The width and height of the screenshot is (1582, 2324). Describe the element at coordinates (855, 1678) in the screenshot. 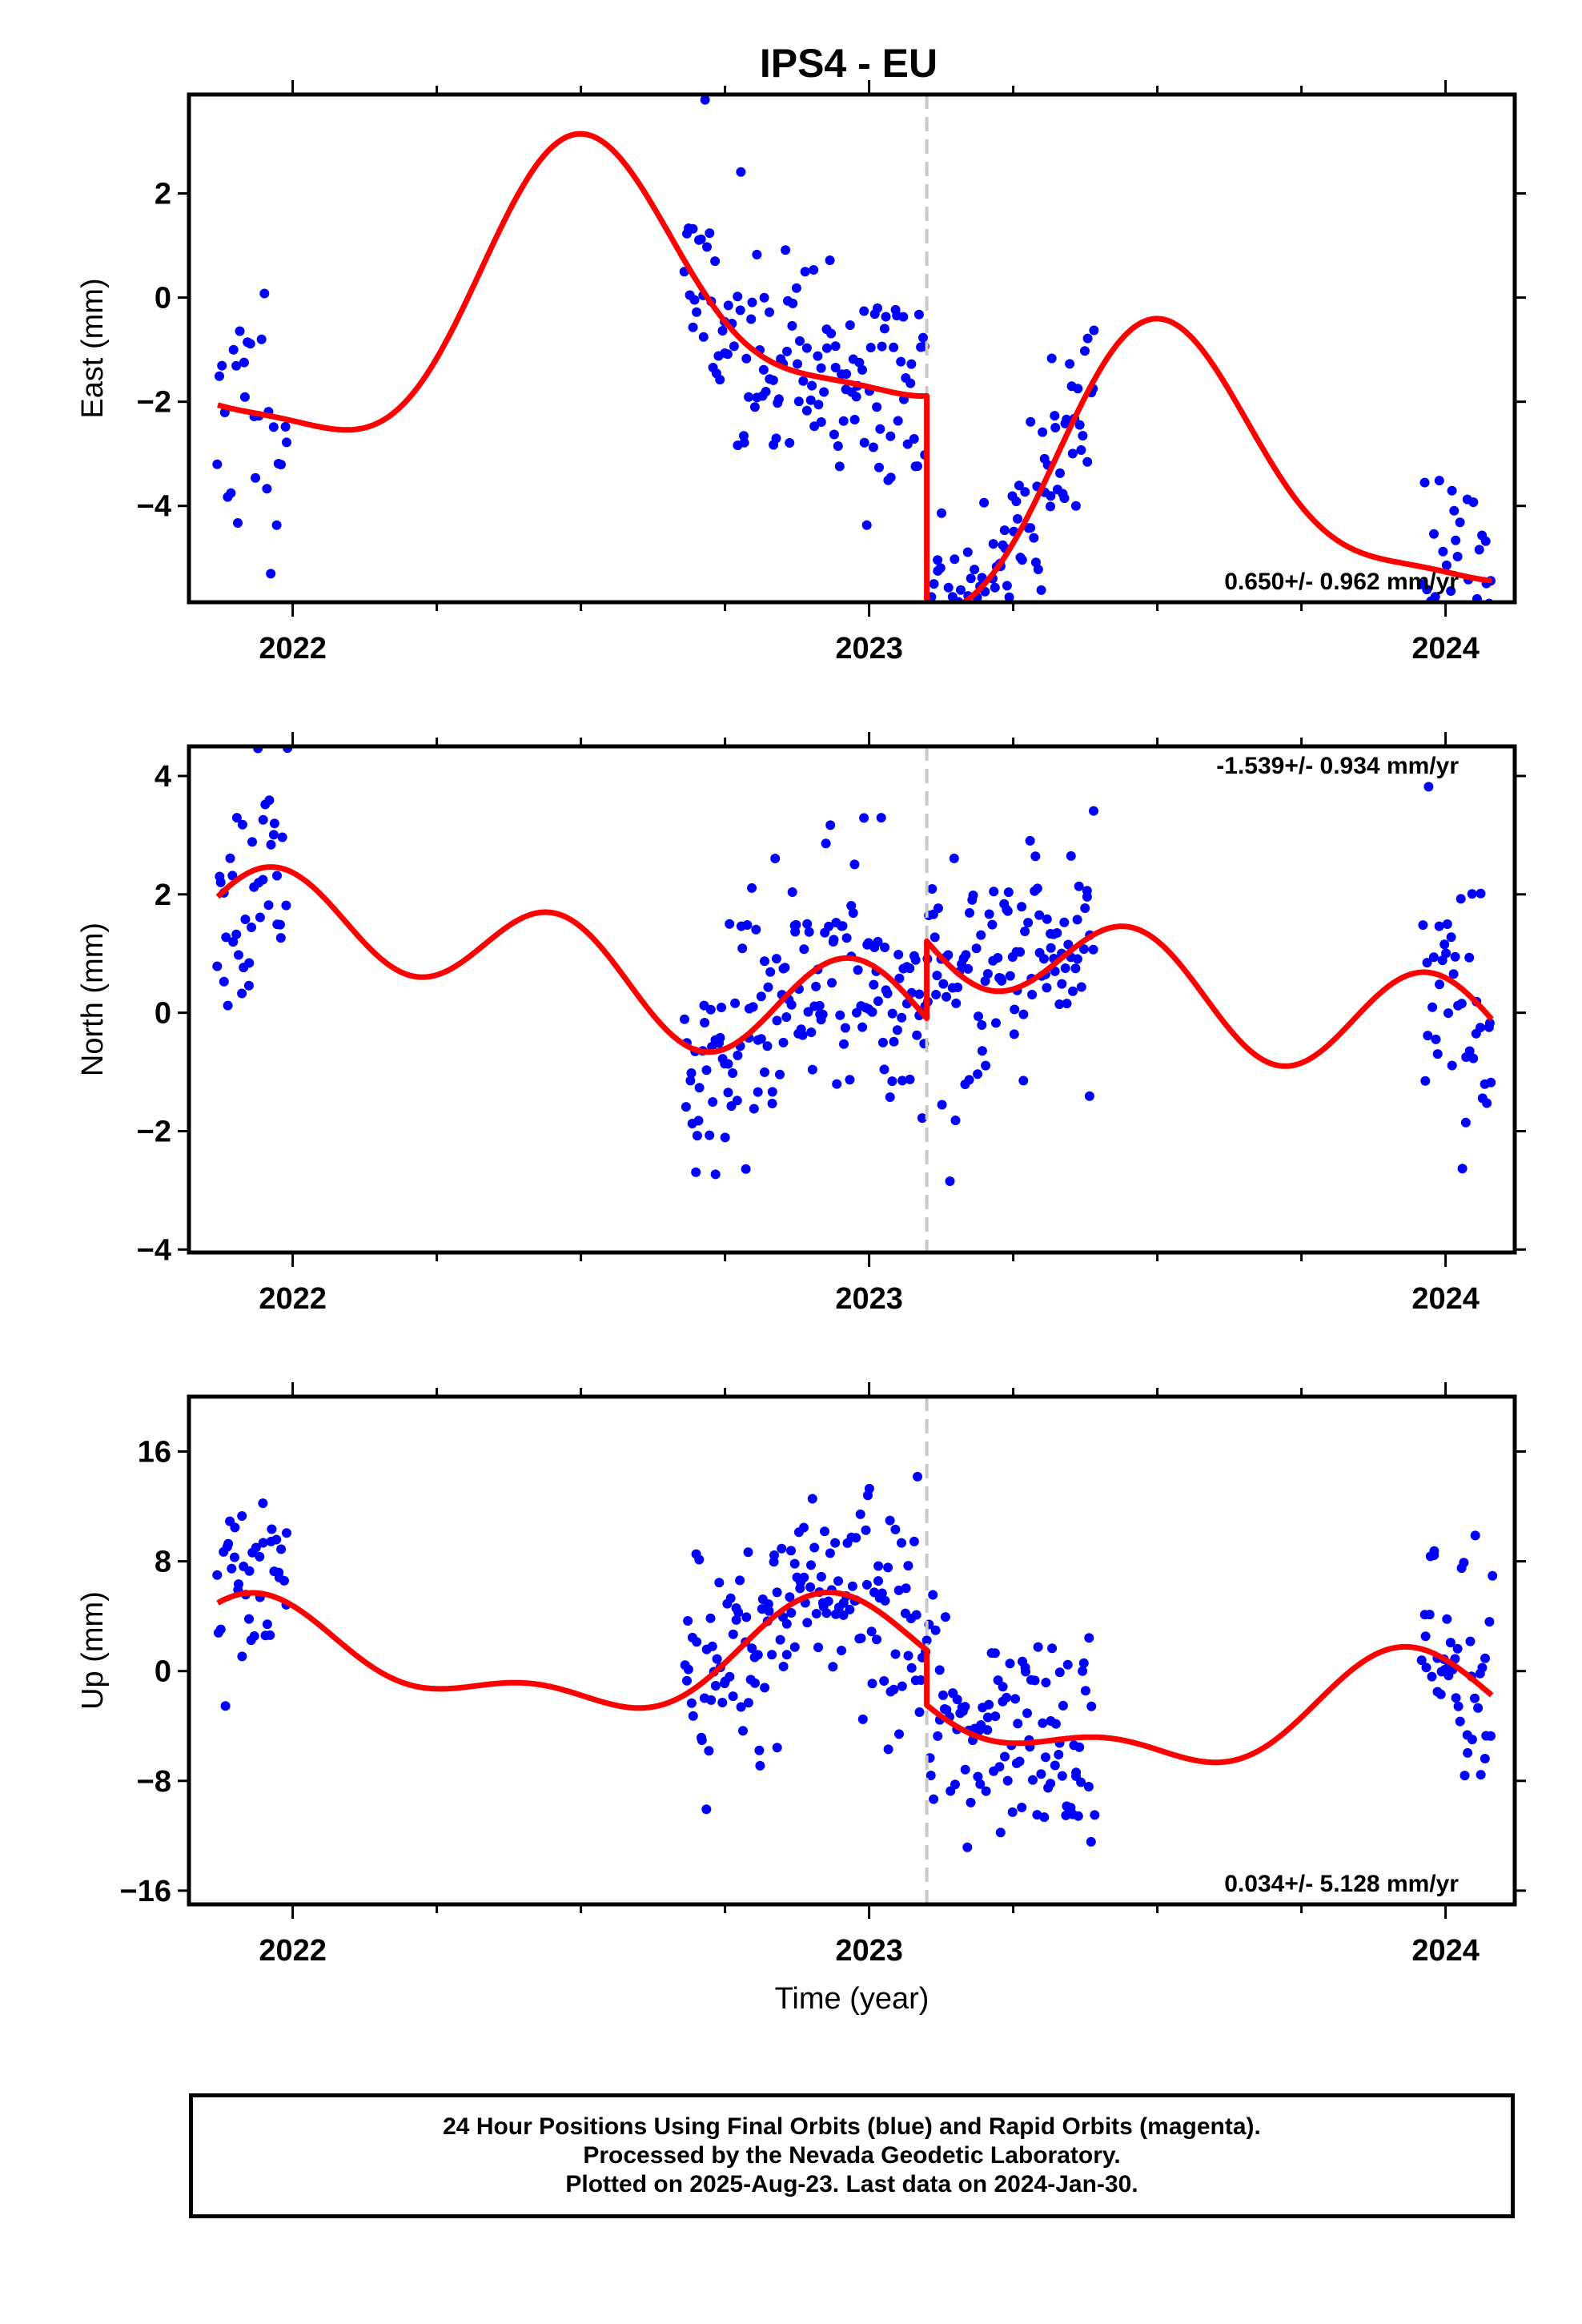

I see `up-model-curve` at that location.